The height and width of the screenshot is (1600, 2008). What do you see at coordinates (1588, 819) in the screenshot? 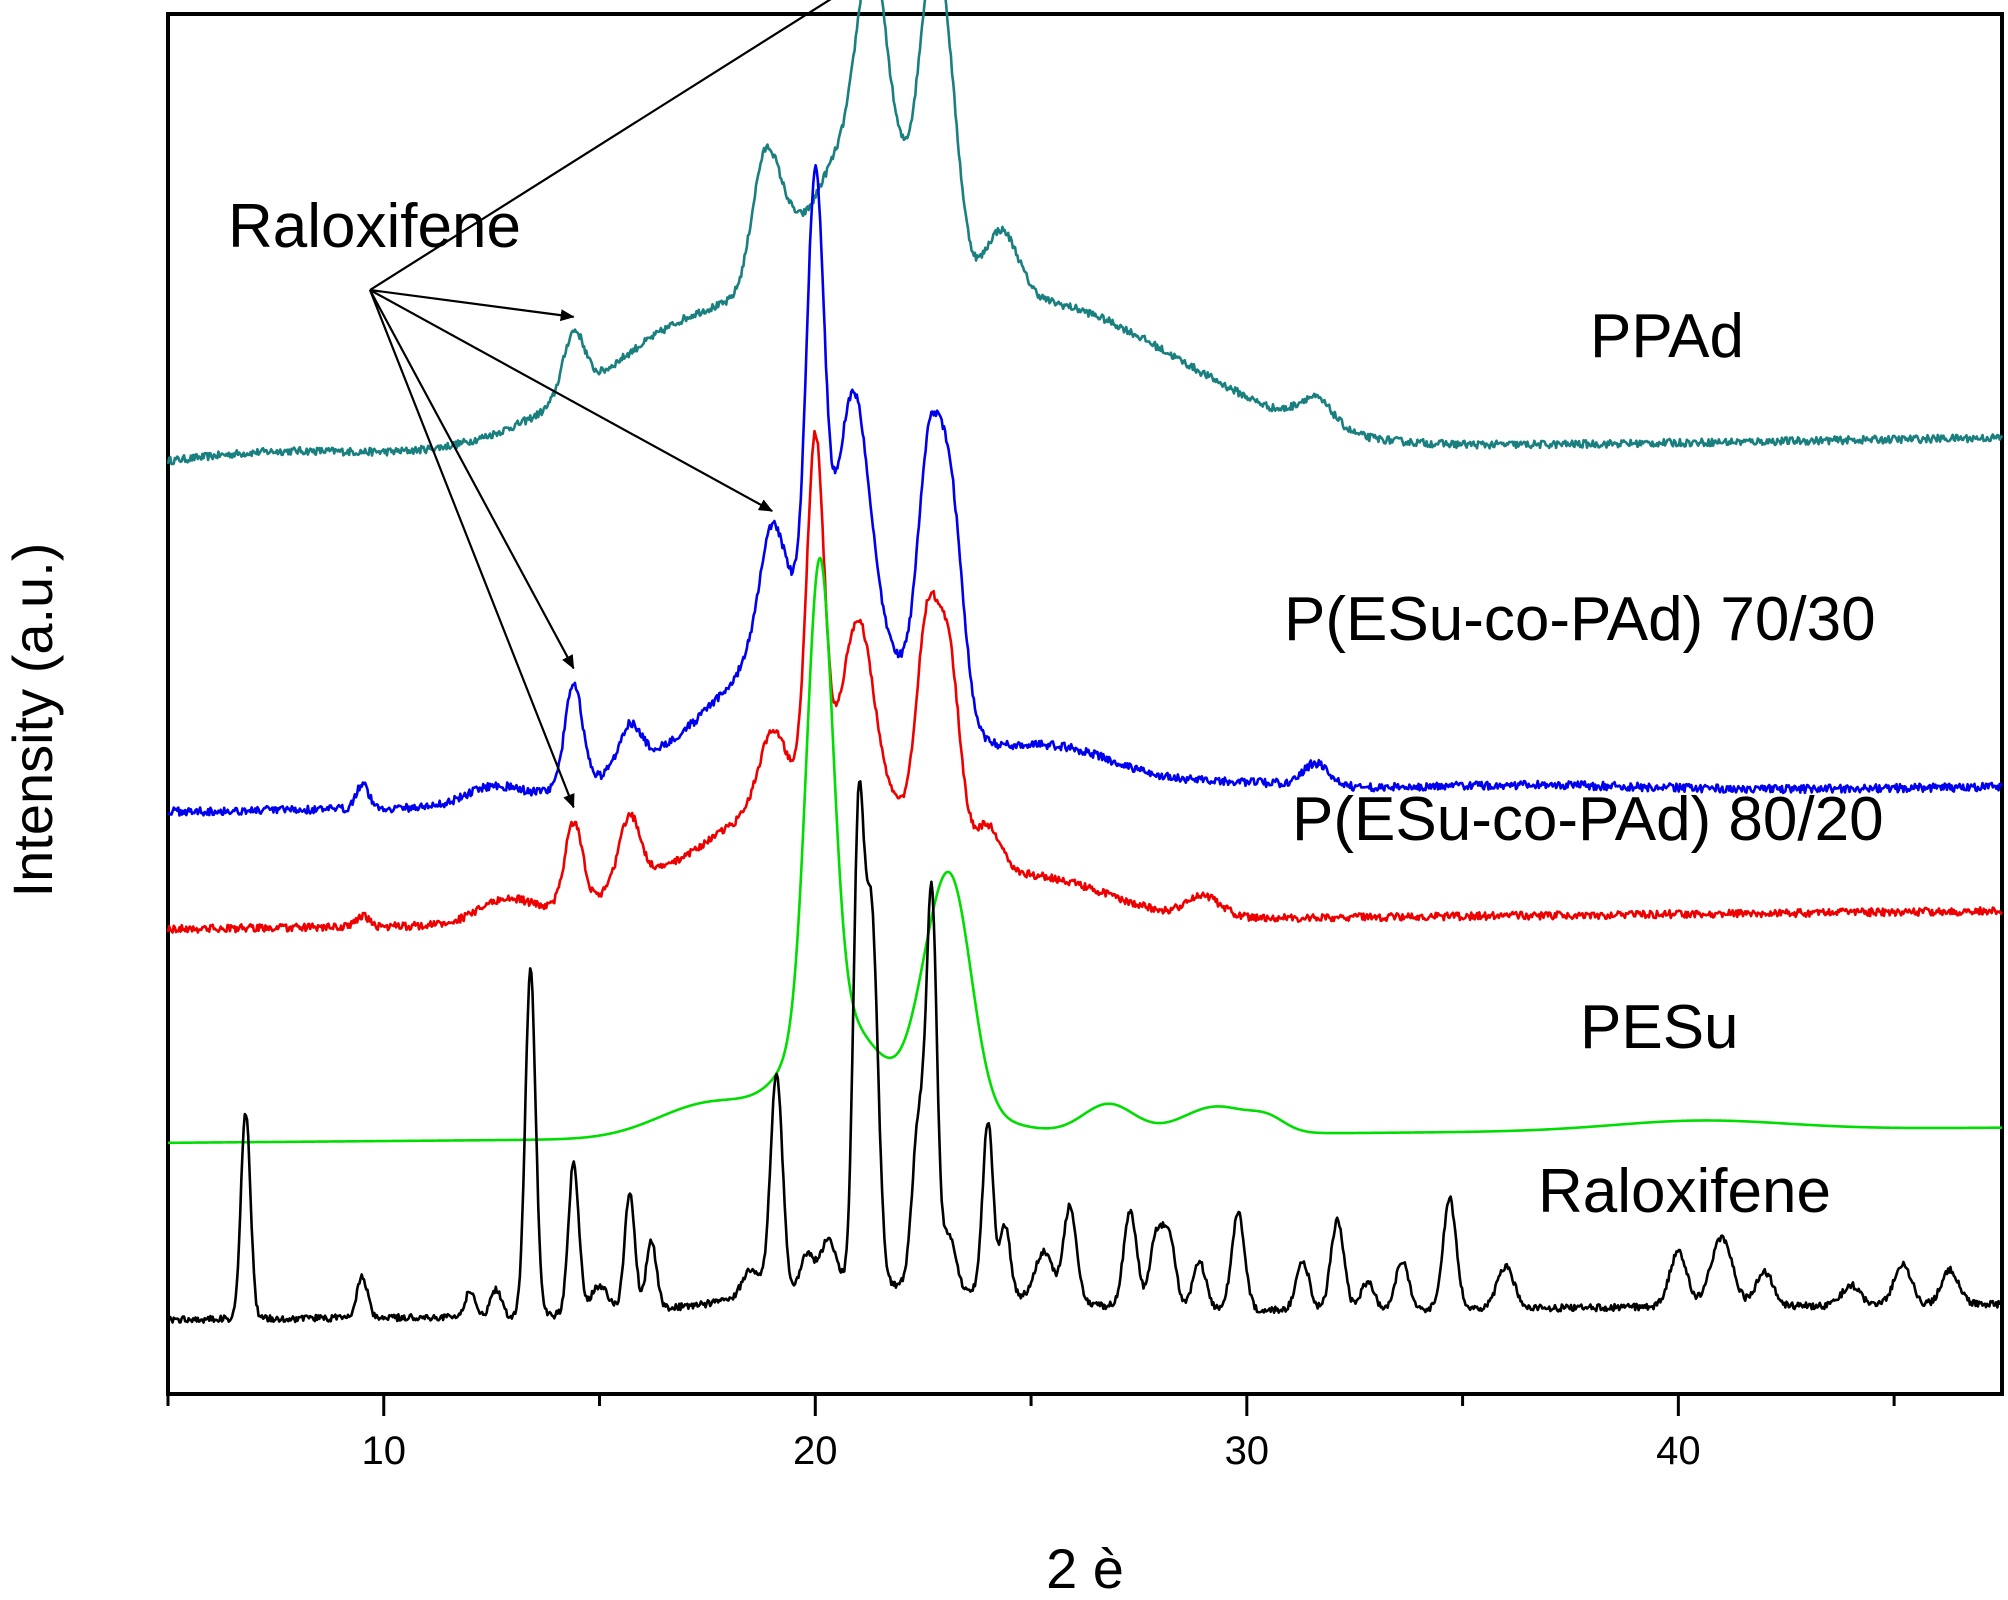
I see `series-label-80-20: P(ESu-co-PAd) 80/20` at bounding box center [1588, 819].